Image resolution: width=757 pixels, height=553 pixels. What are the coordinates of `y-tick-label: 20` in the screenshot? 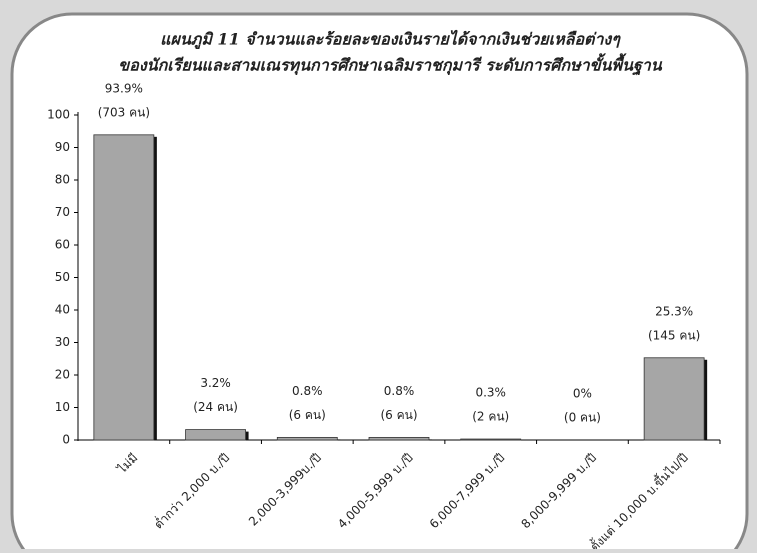 It's located at (62, 375).